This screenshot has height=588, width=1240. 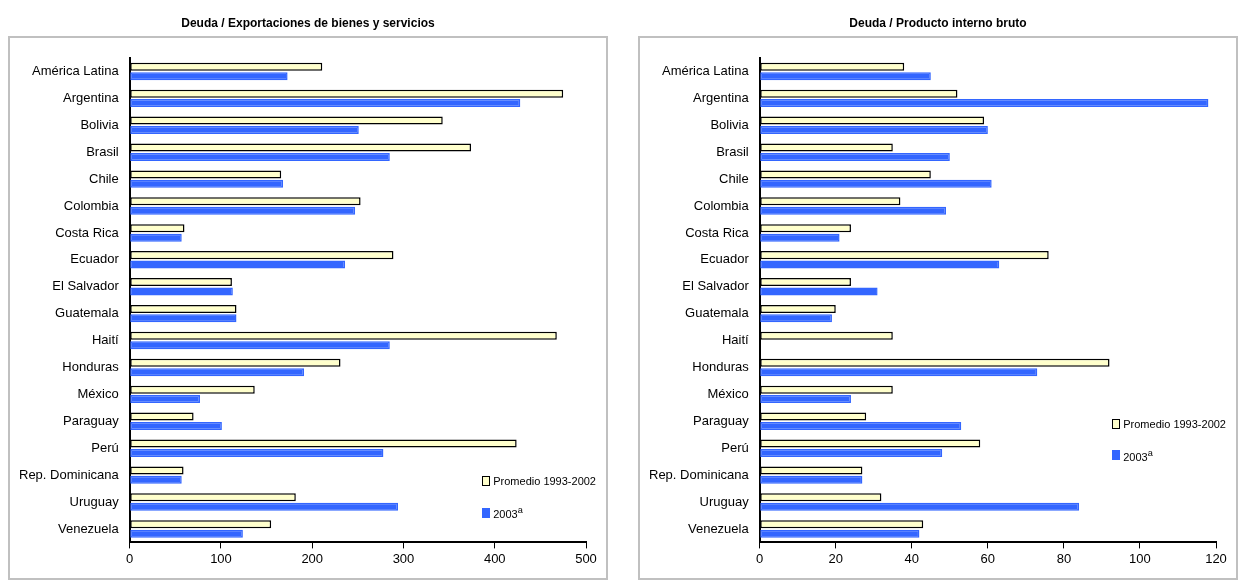 What do you see at coordinates (1064, 558) in the screenshot?
I see `x-tick-label: 80` at bounding box center [1064, 558].